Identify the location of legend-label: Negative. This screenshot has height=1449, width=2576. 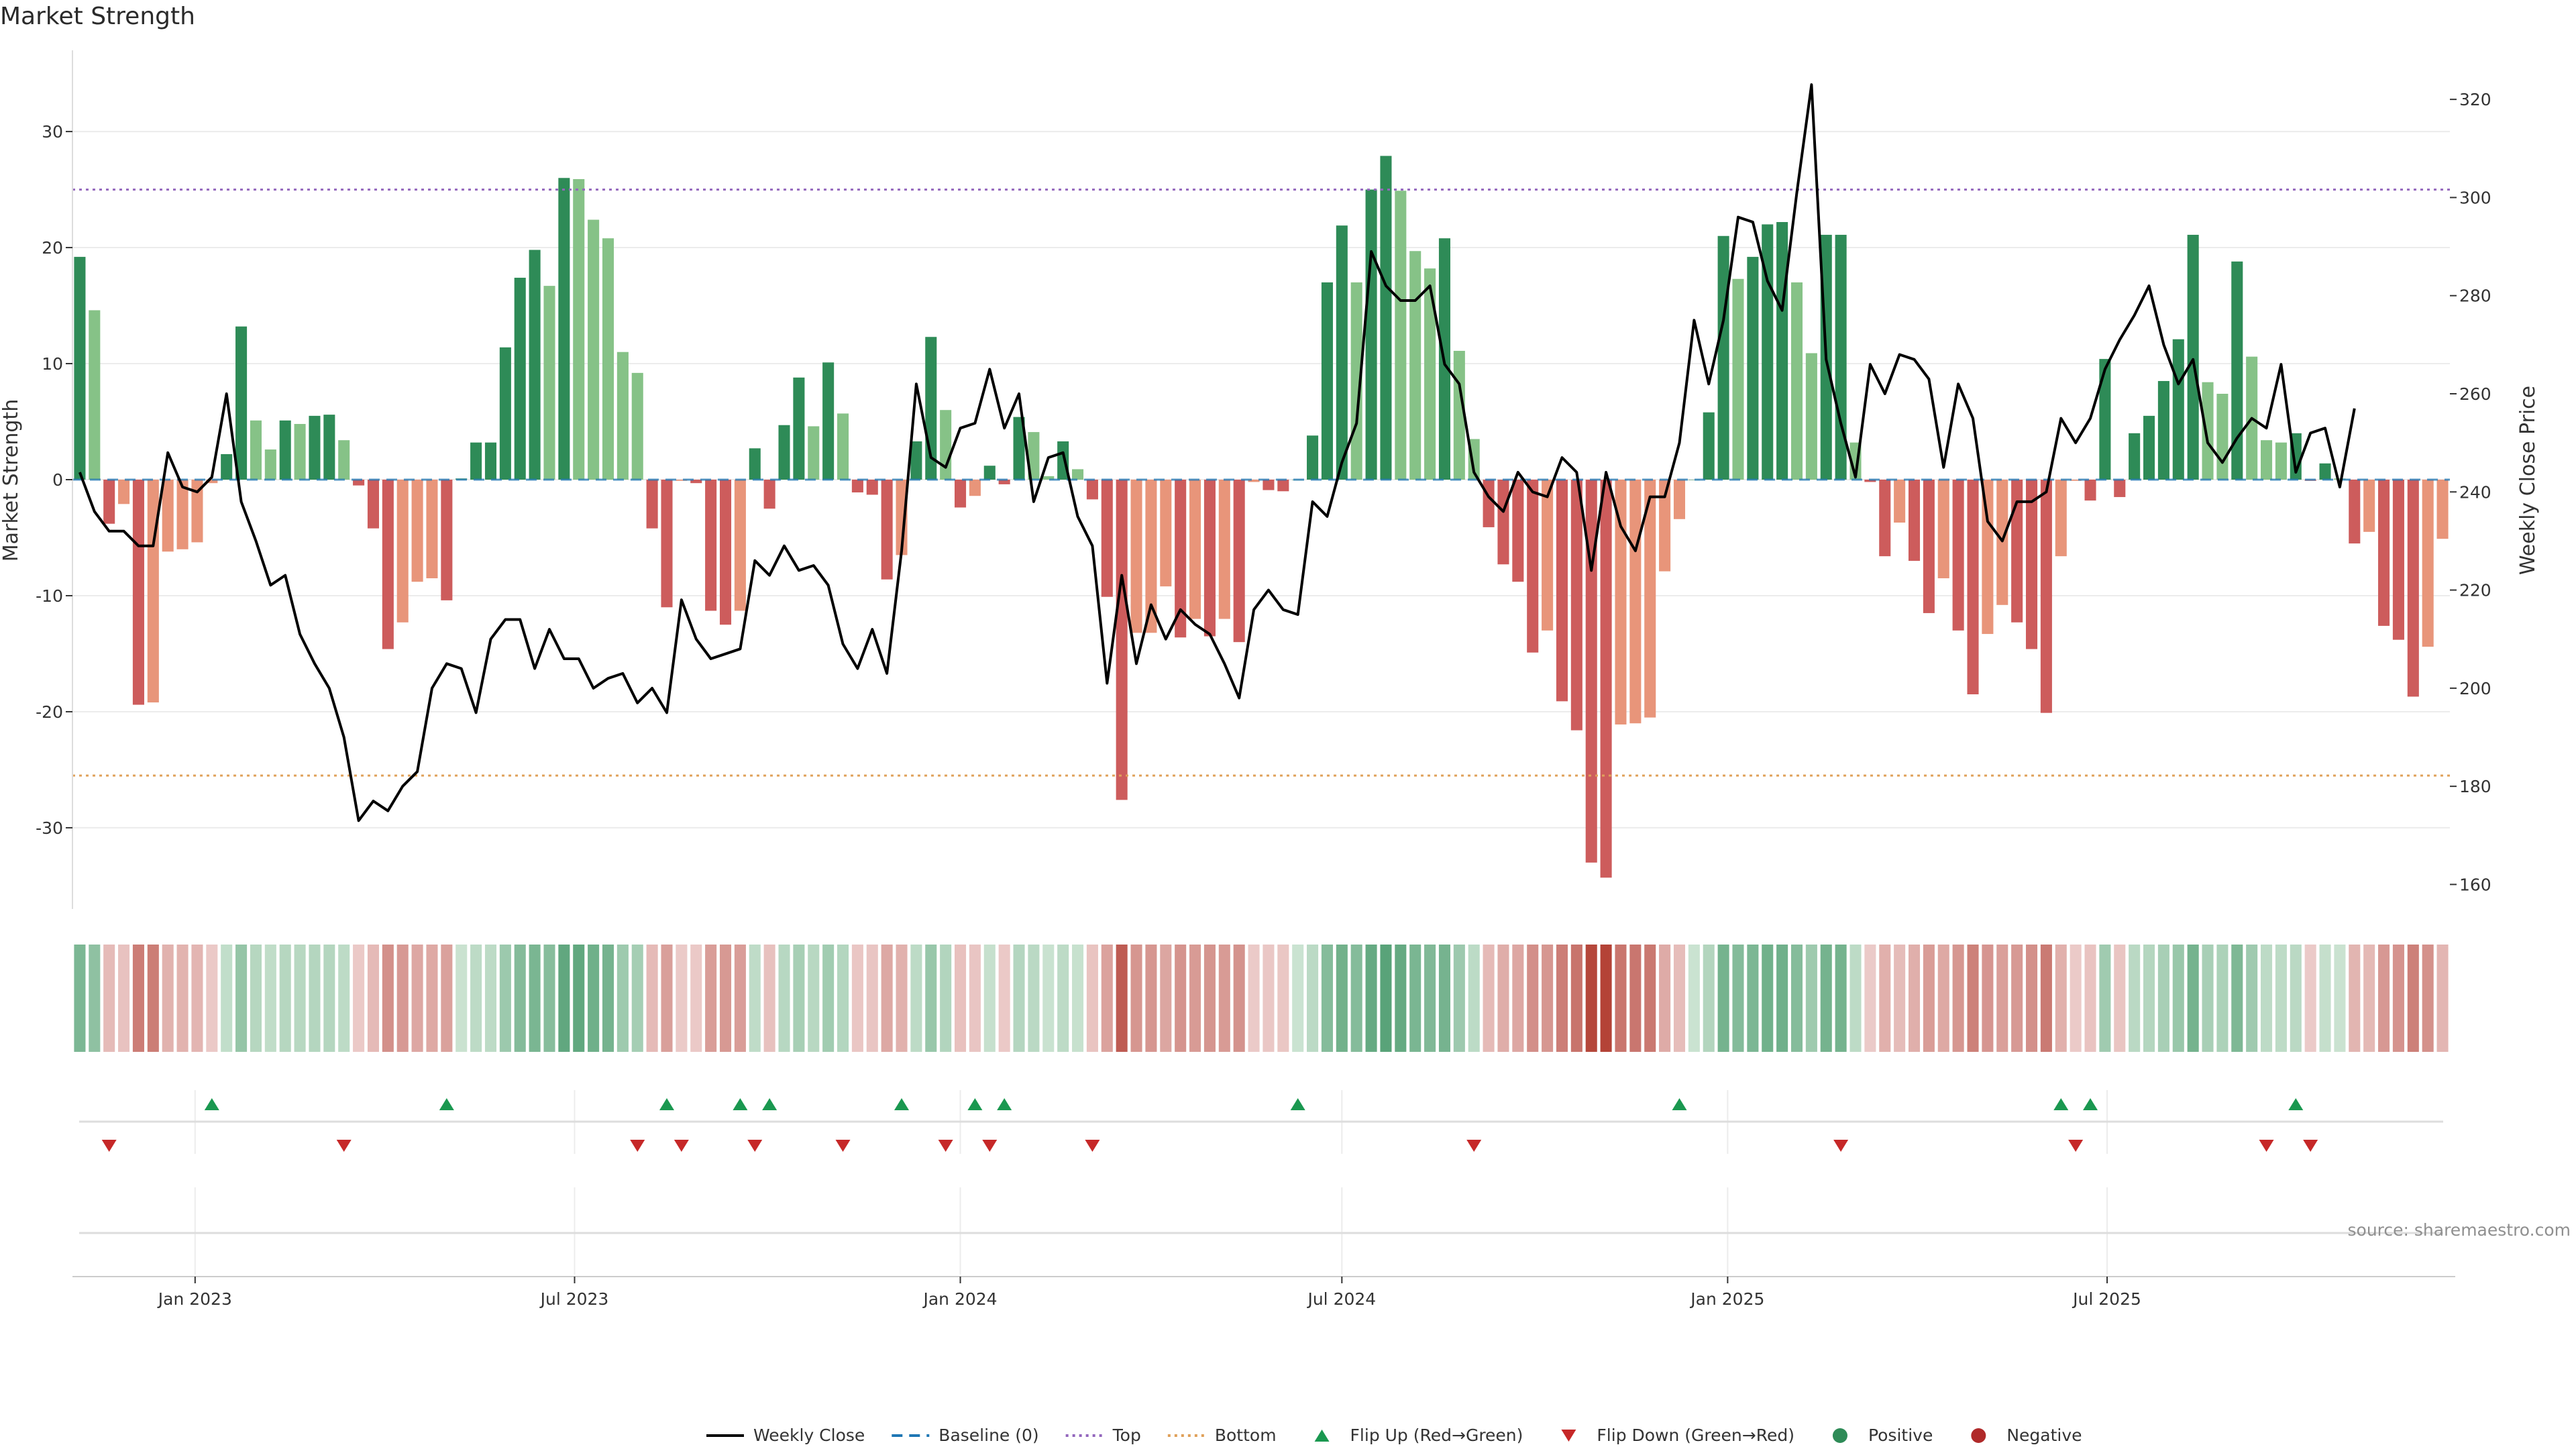
(2044, 1435).